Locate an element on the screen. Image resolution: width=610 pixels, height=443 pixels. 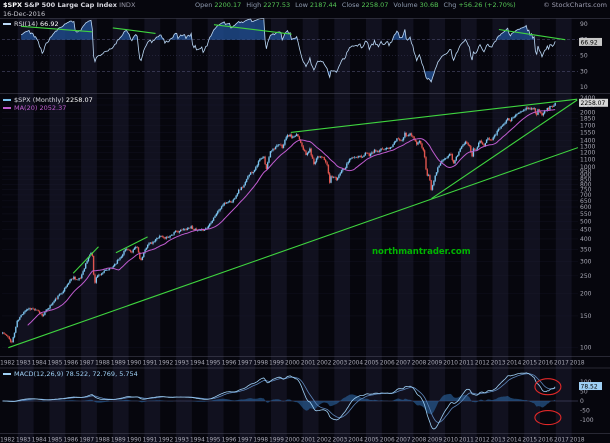
close-value: 2258.07 is located at coordinates (375, 5).